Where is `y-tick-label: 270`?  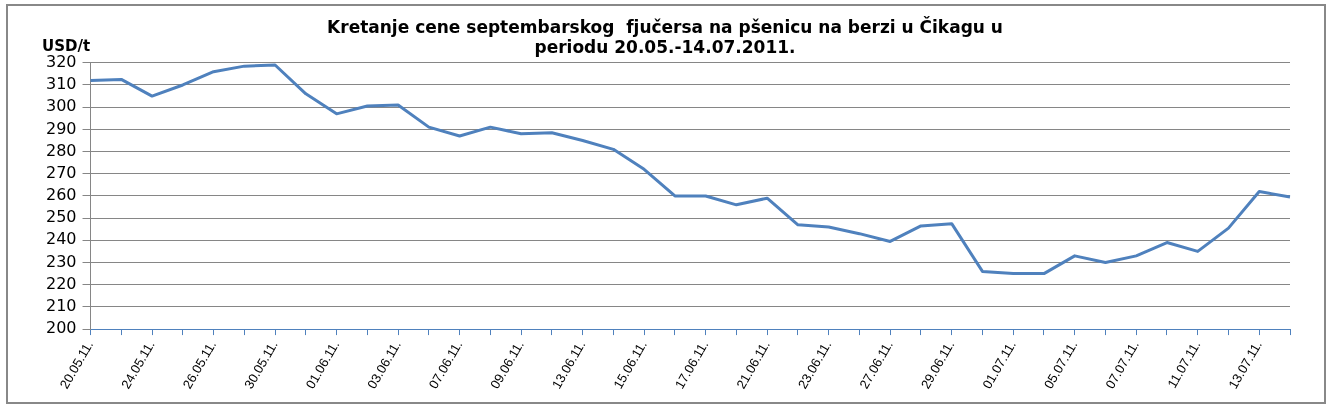 y-tick-label: 270 is located at coordinates (61, 172).